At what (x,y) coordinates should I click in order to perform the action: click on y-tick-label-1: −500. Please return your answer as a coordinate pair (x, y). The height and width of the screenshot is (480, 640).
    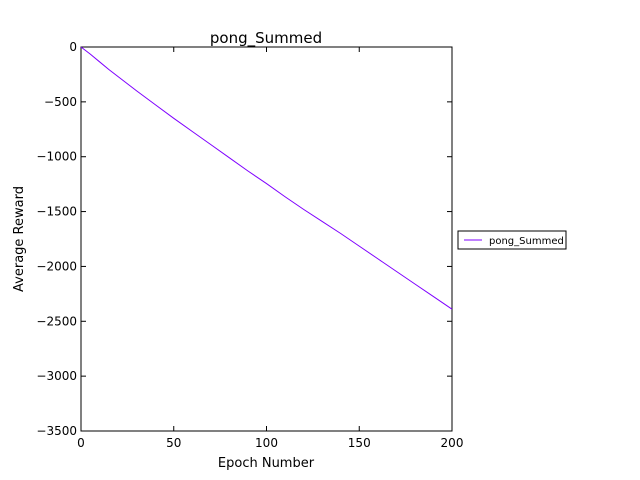
    Looking at the image, I should click on (60, 102).